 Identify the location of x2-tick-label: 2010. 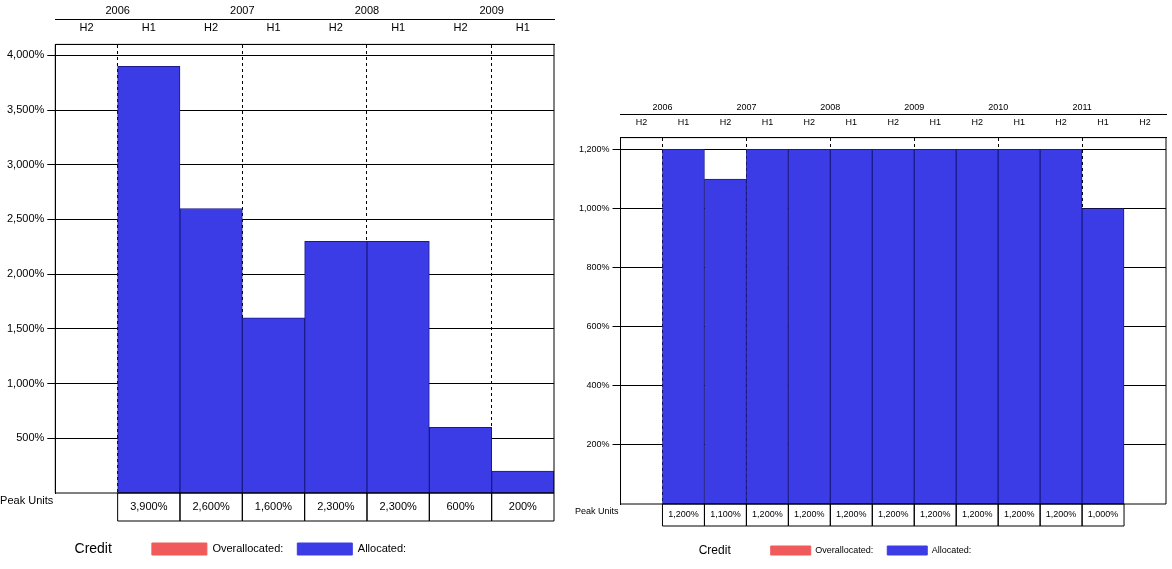
(998, 106).